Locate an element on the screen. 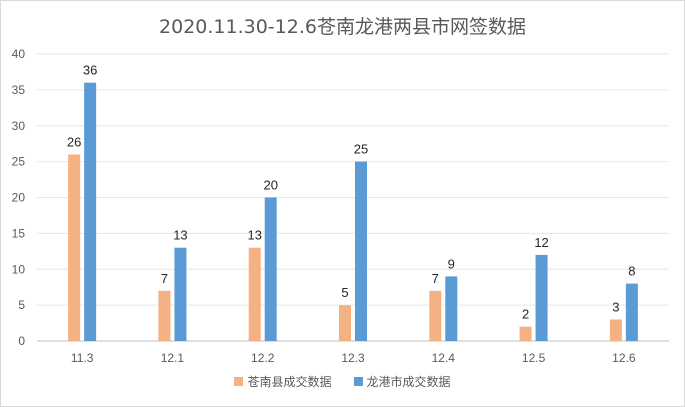  x-tick-label: 12.6 is located at coordinates (624, 358).